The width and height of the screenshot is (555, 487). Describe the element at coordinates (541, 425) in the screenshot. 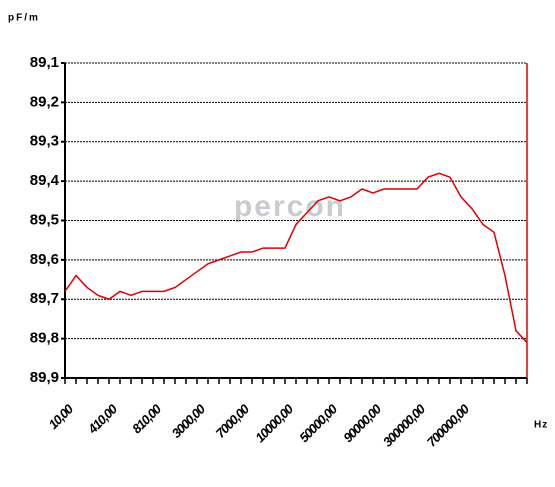

I see `x-axis-label: Hz` at that location.